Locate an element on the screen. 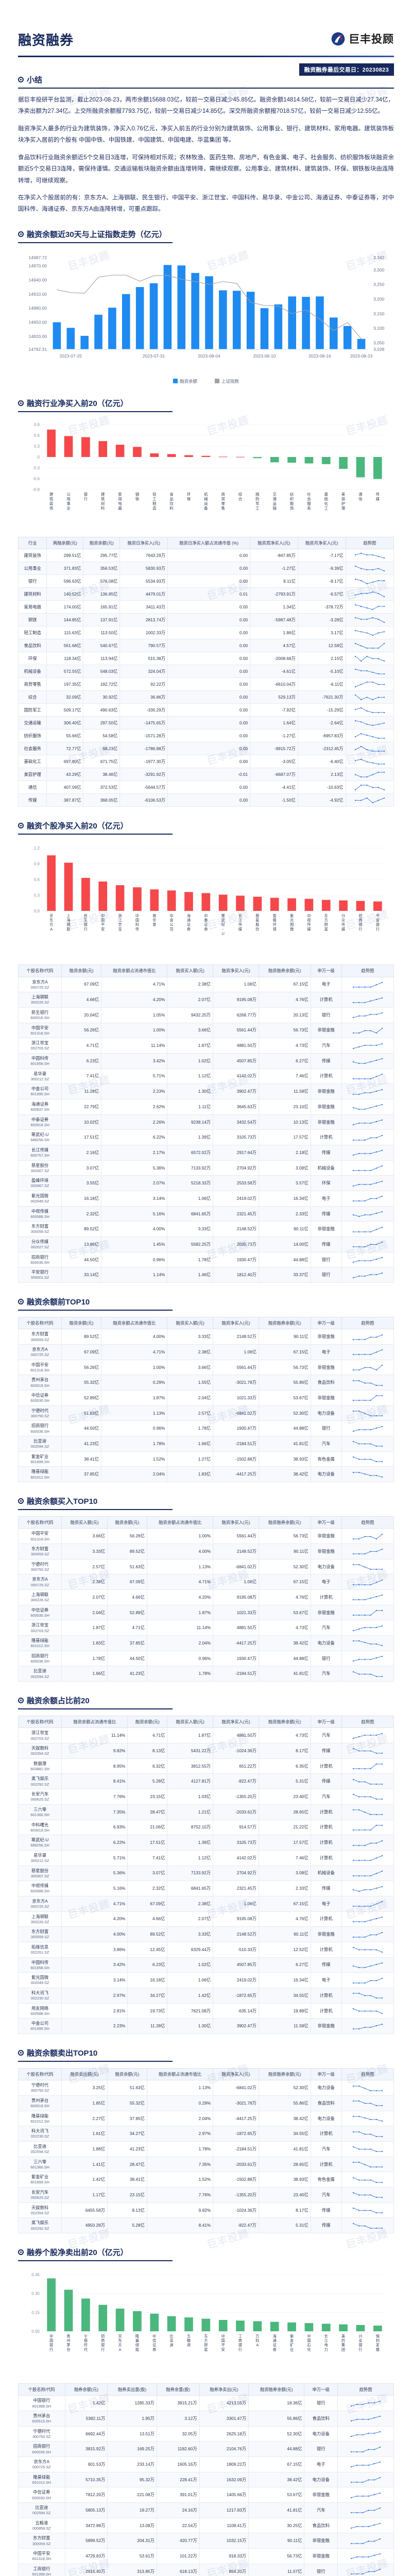 This screenshot has height=2576, width=412. ratio-top20-divider is located at coordinates (95, 1709).